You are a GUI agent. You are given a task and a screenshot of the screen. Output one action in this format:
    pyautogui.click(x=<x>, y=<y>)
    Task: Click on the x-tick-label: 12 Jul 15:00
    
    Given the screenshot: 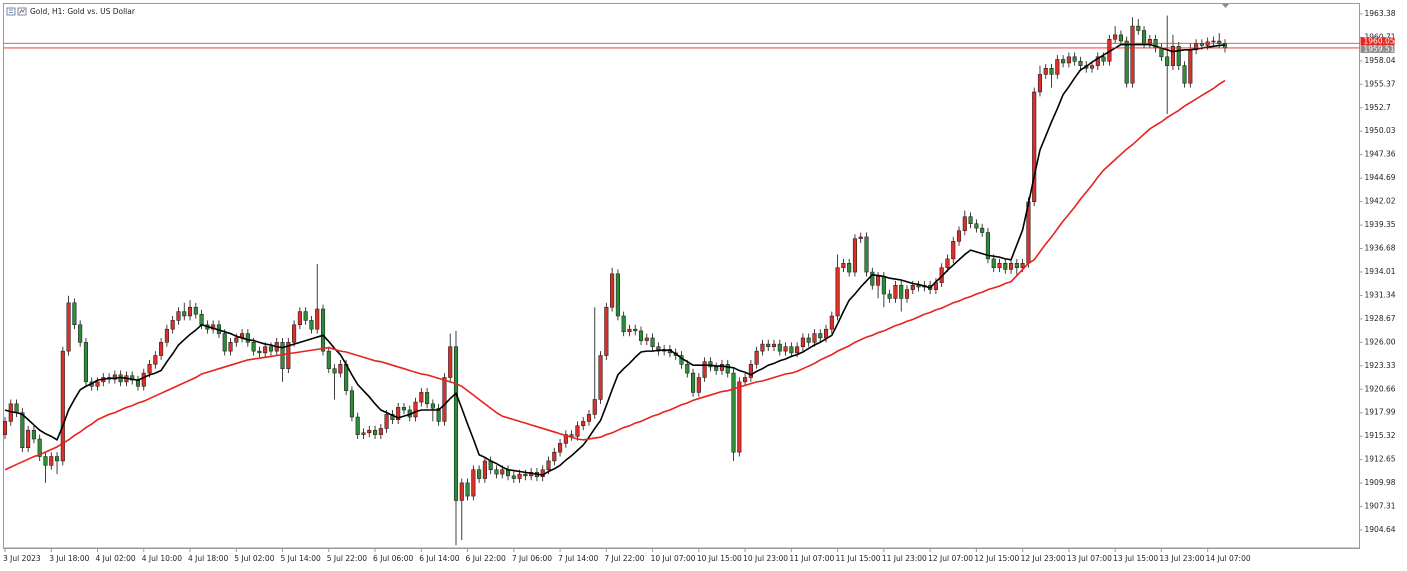 What is the action you would take?
    pyautogui.click(x=996, y=558)
    